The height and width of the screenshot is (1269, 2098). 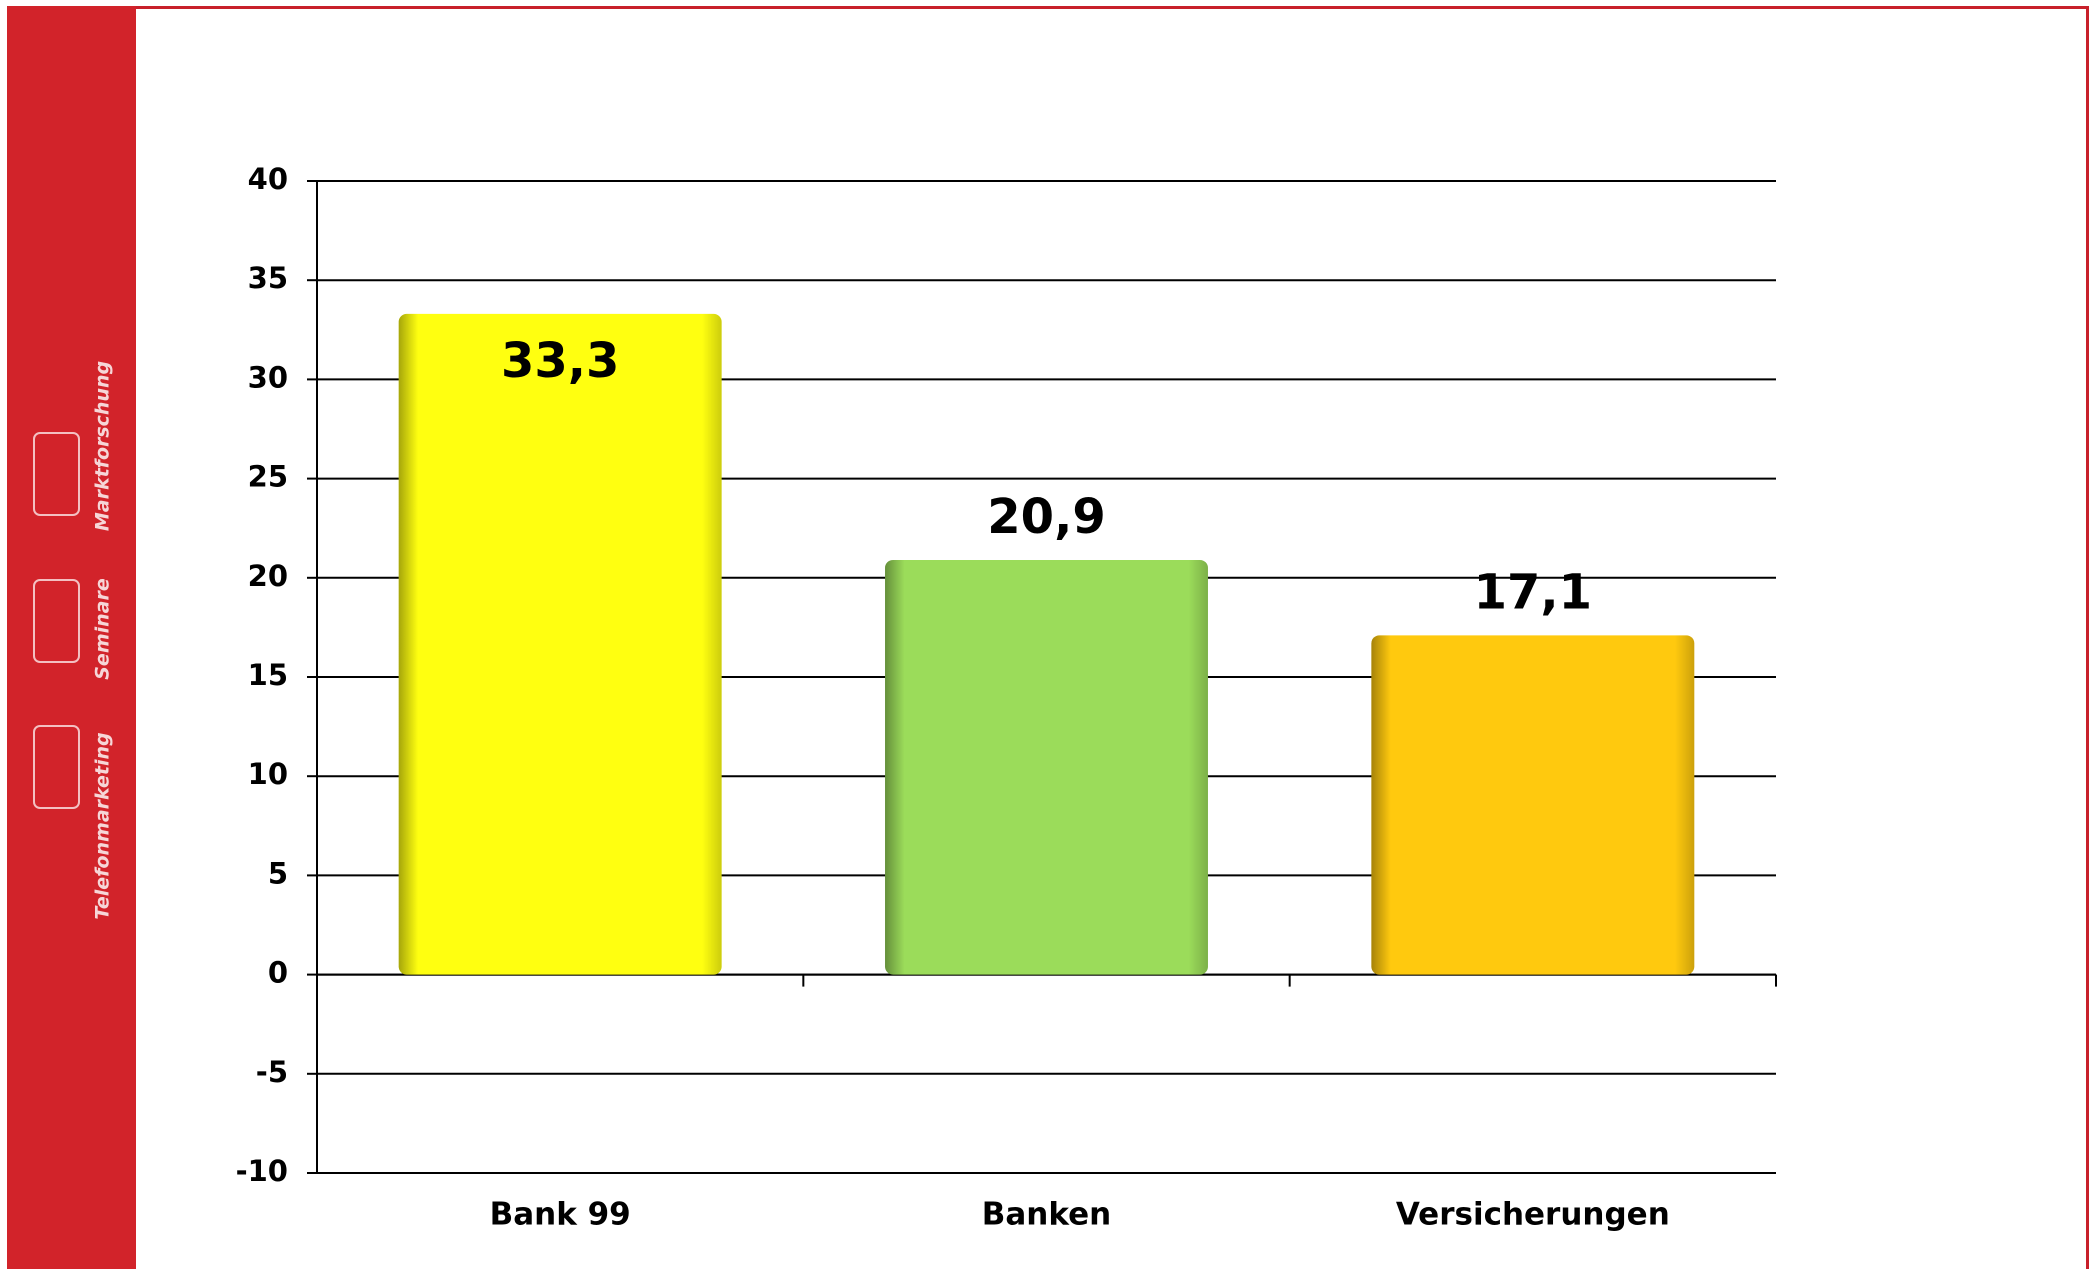 I want to click on right-border, so click(x=2087, y=637).